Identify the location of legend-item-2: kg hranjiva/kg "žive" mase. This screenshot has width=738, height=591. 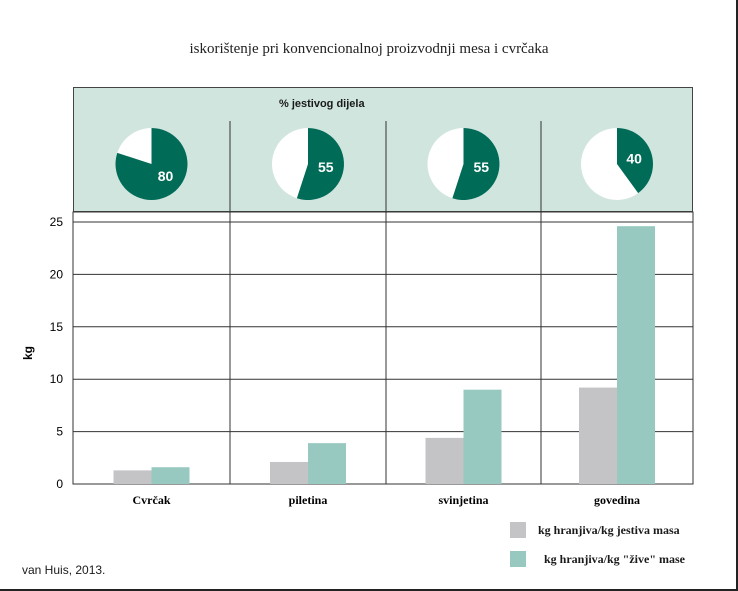
(597, 559).